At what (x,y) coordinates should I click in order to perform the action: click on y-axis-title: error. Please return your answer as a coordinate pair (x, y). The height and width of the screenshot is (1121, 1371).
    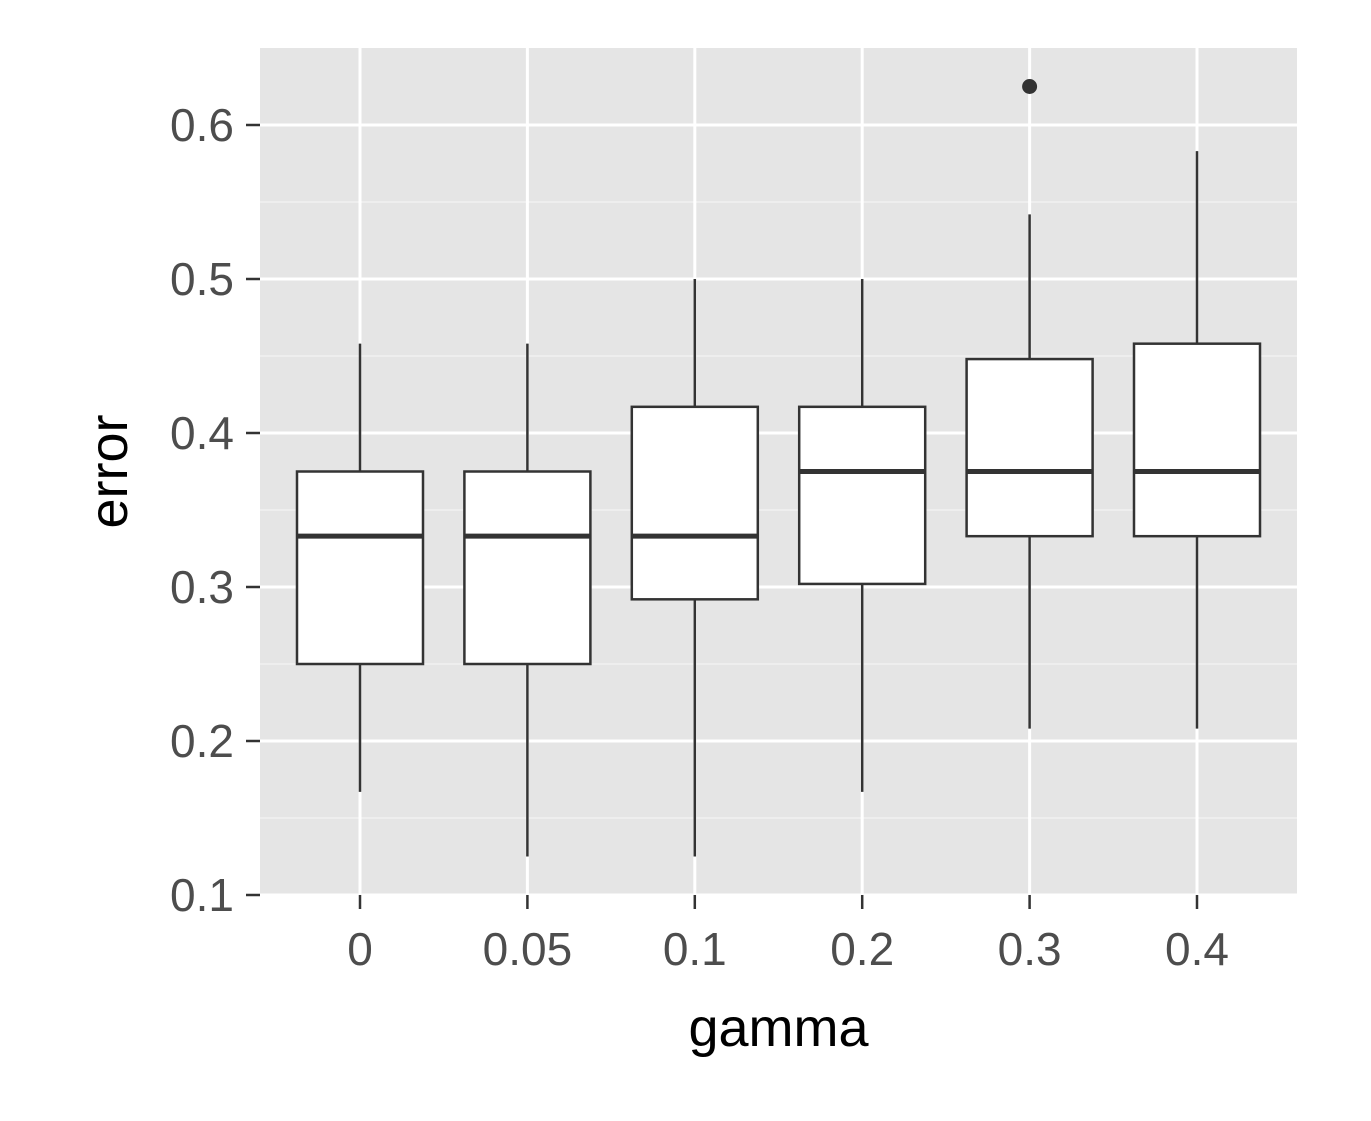
    Looking at the image, I should click on (109, 471).